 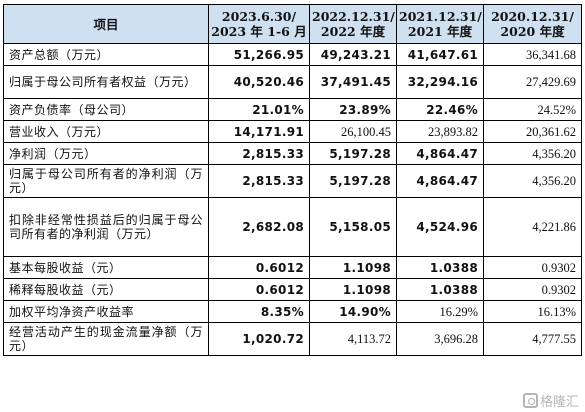 I want to click on row-value: 41,647.61, so click(x=440, y=54).